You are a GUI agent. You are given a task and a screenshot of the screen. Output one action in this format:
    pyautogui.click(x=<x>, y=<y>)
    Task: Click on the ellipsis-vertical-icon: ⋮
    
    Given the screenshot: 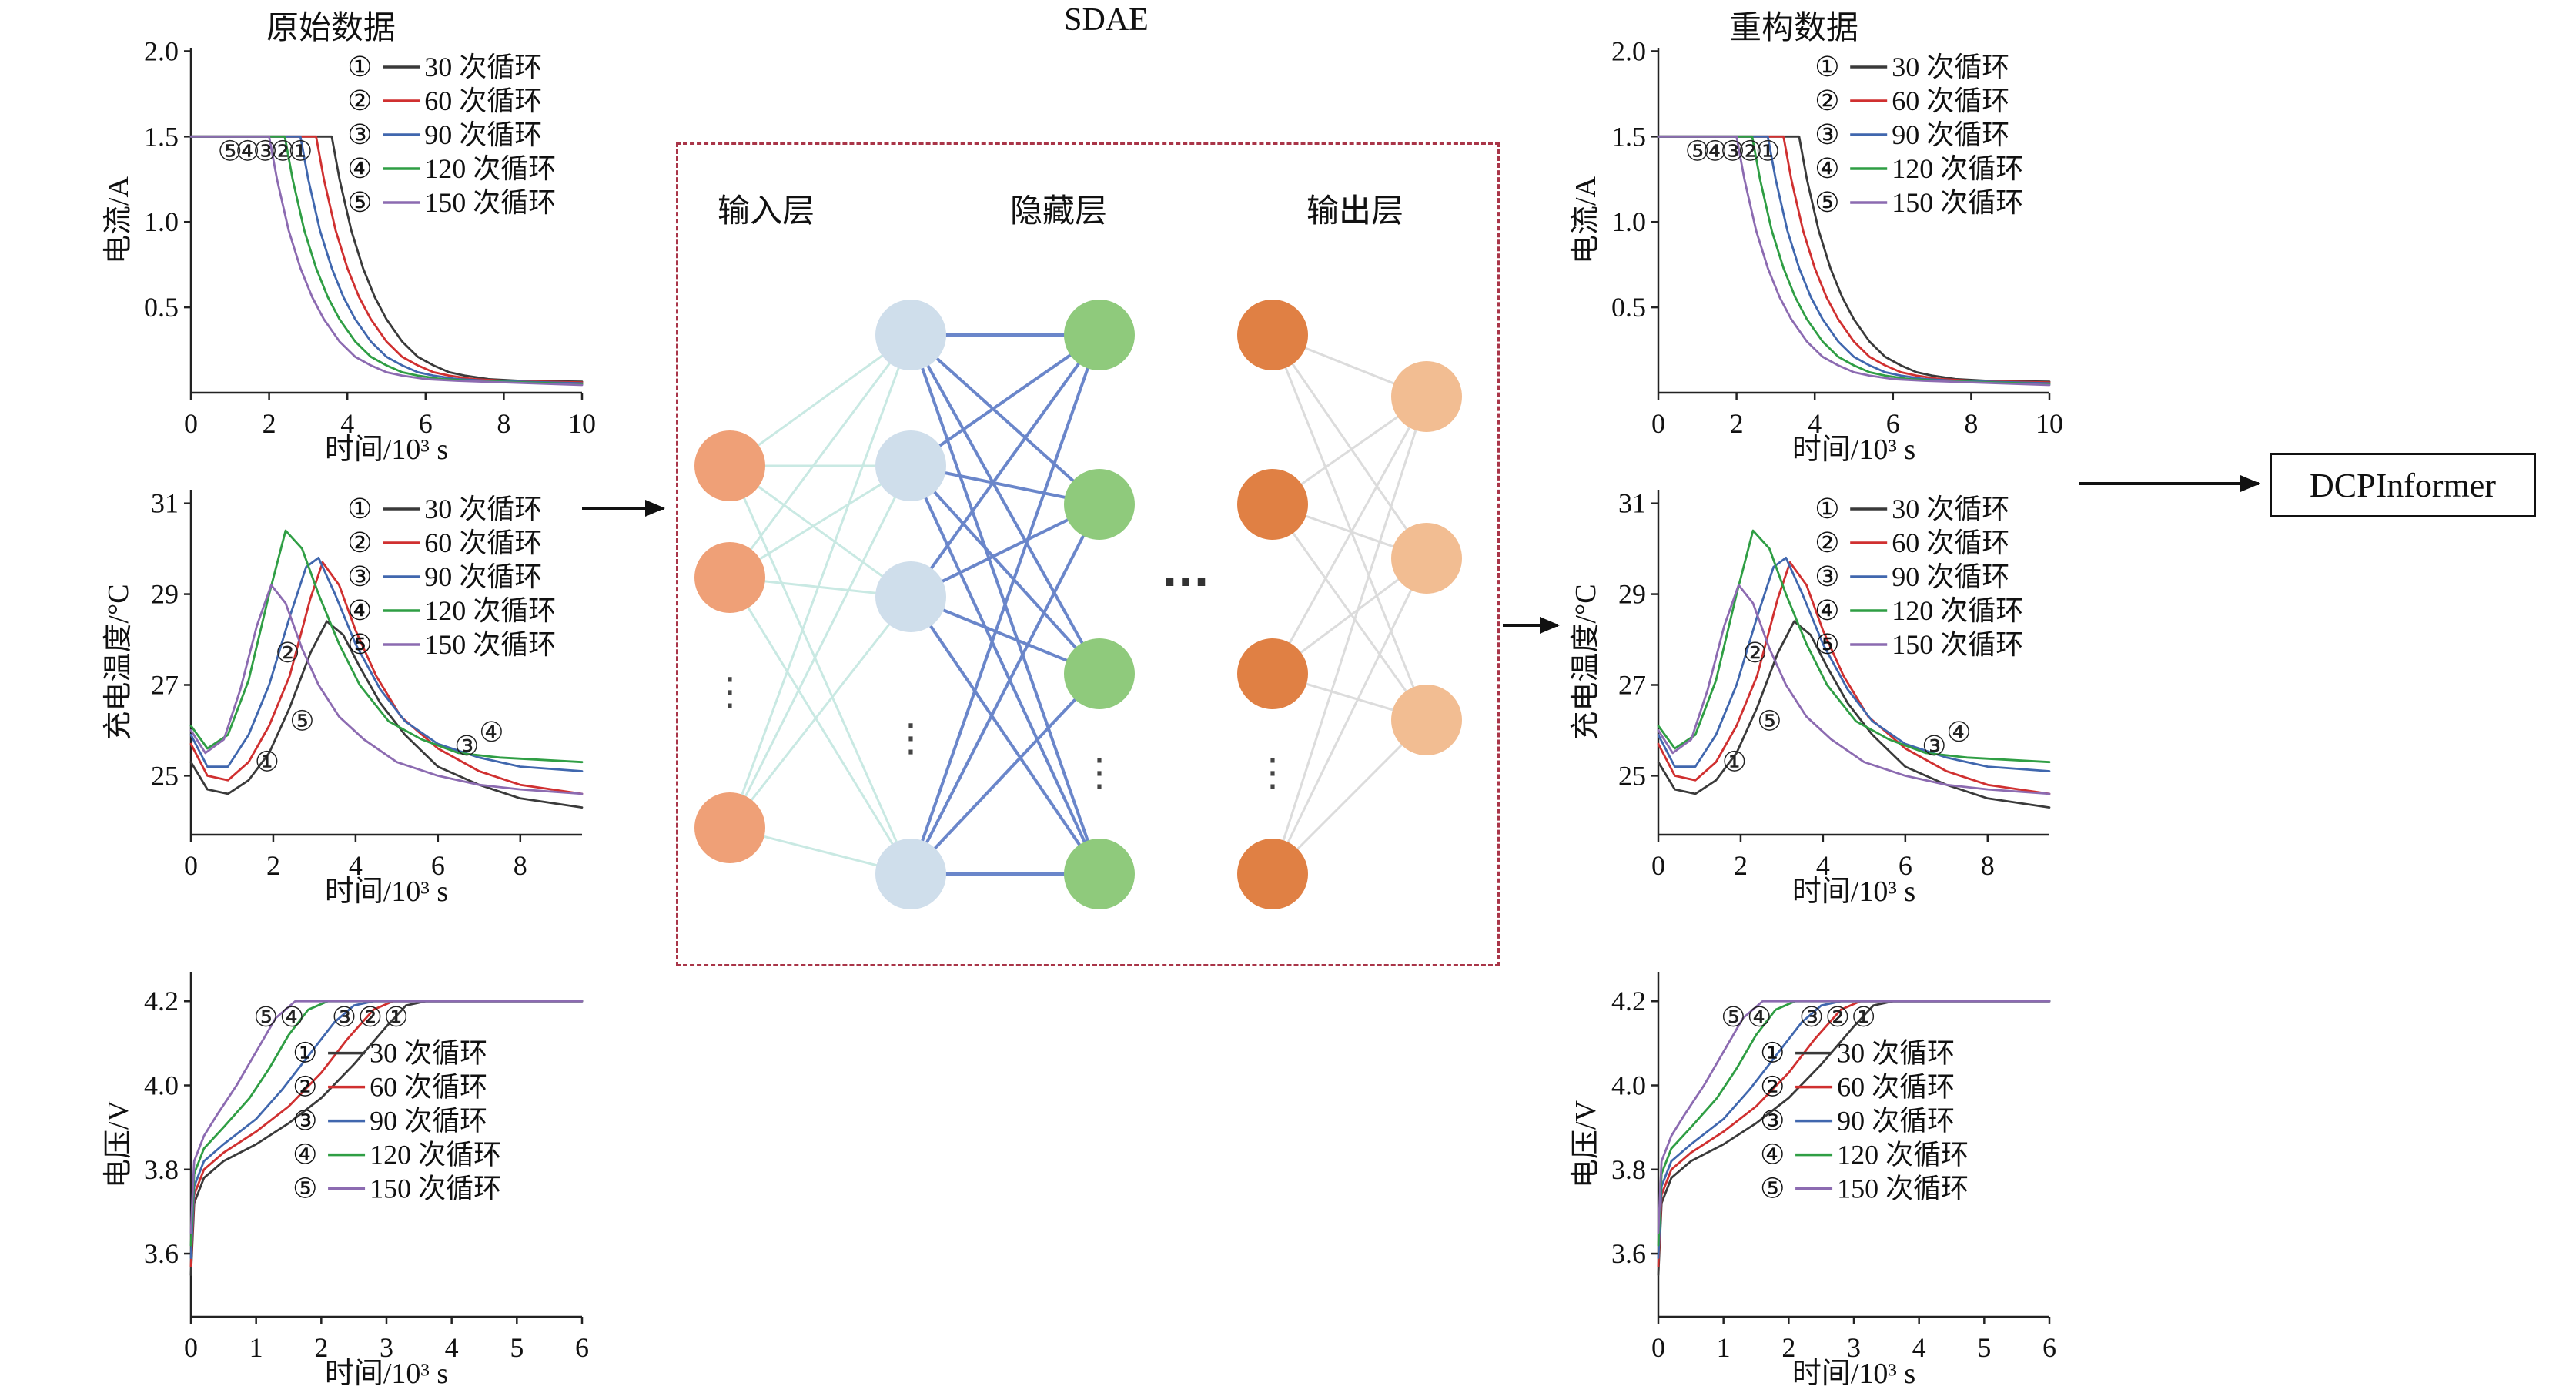 What is the action you would take?
    pyautogui.click(x=1100, y=773)
    